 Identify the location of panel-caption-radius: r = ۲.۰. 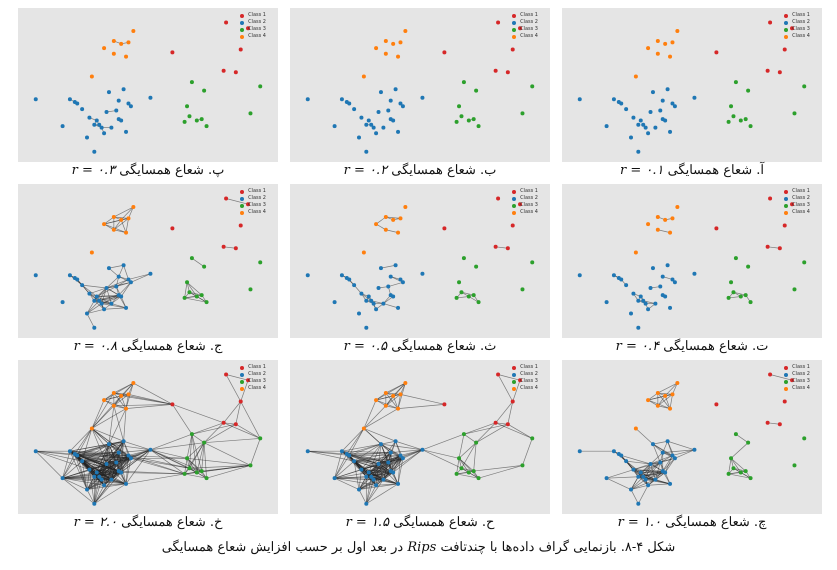
(95, 522).